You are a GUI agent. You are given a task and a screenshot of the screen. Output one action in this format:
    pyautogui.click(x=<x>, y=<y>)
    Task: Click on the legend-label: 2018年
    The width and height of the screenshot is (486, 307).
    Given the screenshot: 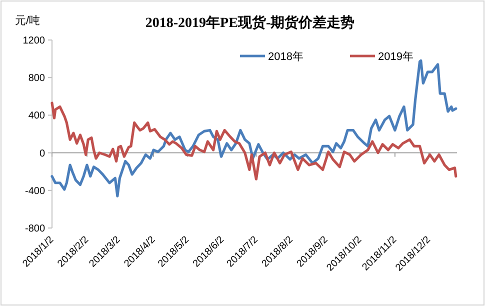 What is the action you would take?
    pyautogui.click(x=286, y=57)
    